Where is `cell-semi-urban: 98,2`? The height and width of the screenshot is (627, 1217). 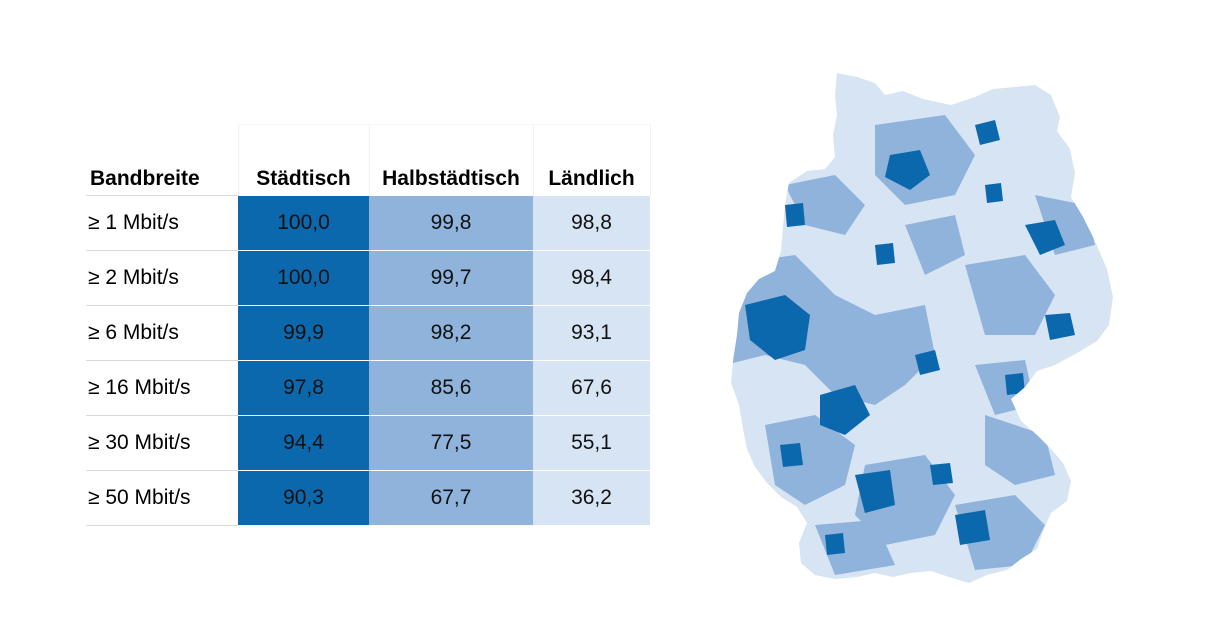 cell-semi-urban: 98,2 is located at coordinates (451, 333).